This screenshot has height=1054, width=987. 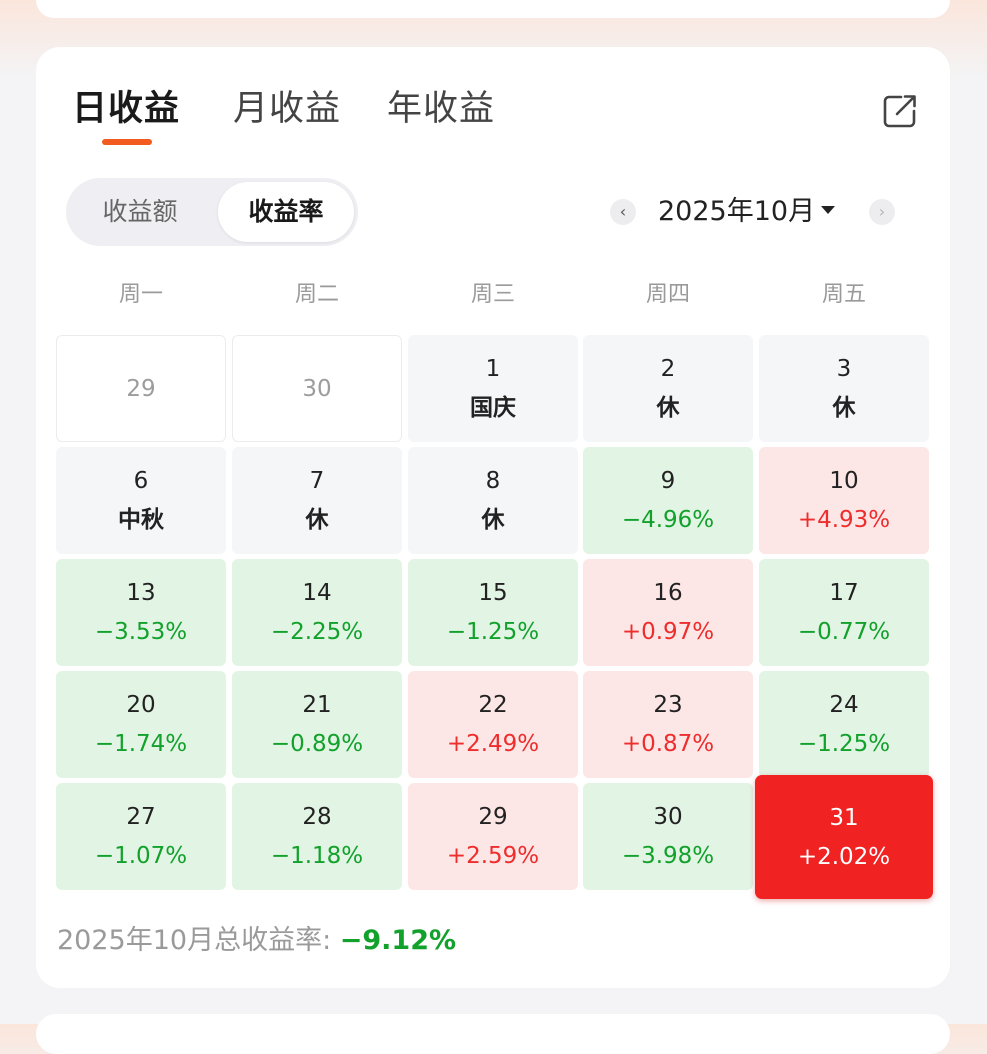 I want to click on calendar-day-cell: 15 −1.25%, so click(x=493, y=612).